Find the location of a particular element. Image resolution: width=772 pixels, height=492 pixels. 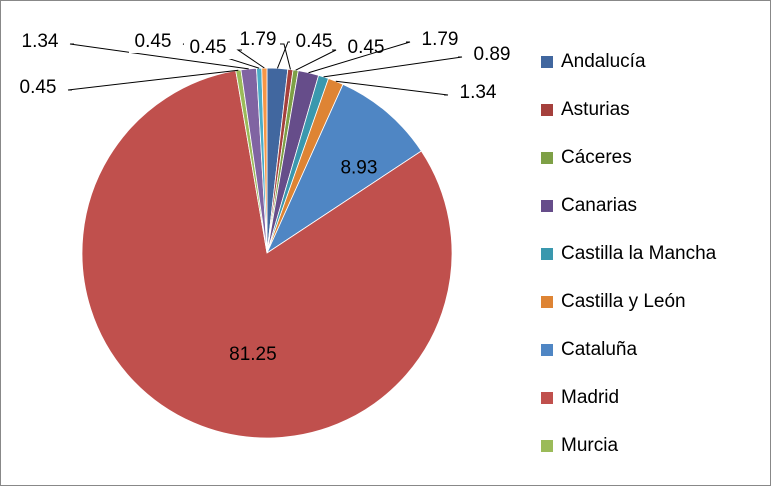

data-label: 81.25 is located at coordinates (253, 354).